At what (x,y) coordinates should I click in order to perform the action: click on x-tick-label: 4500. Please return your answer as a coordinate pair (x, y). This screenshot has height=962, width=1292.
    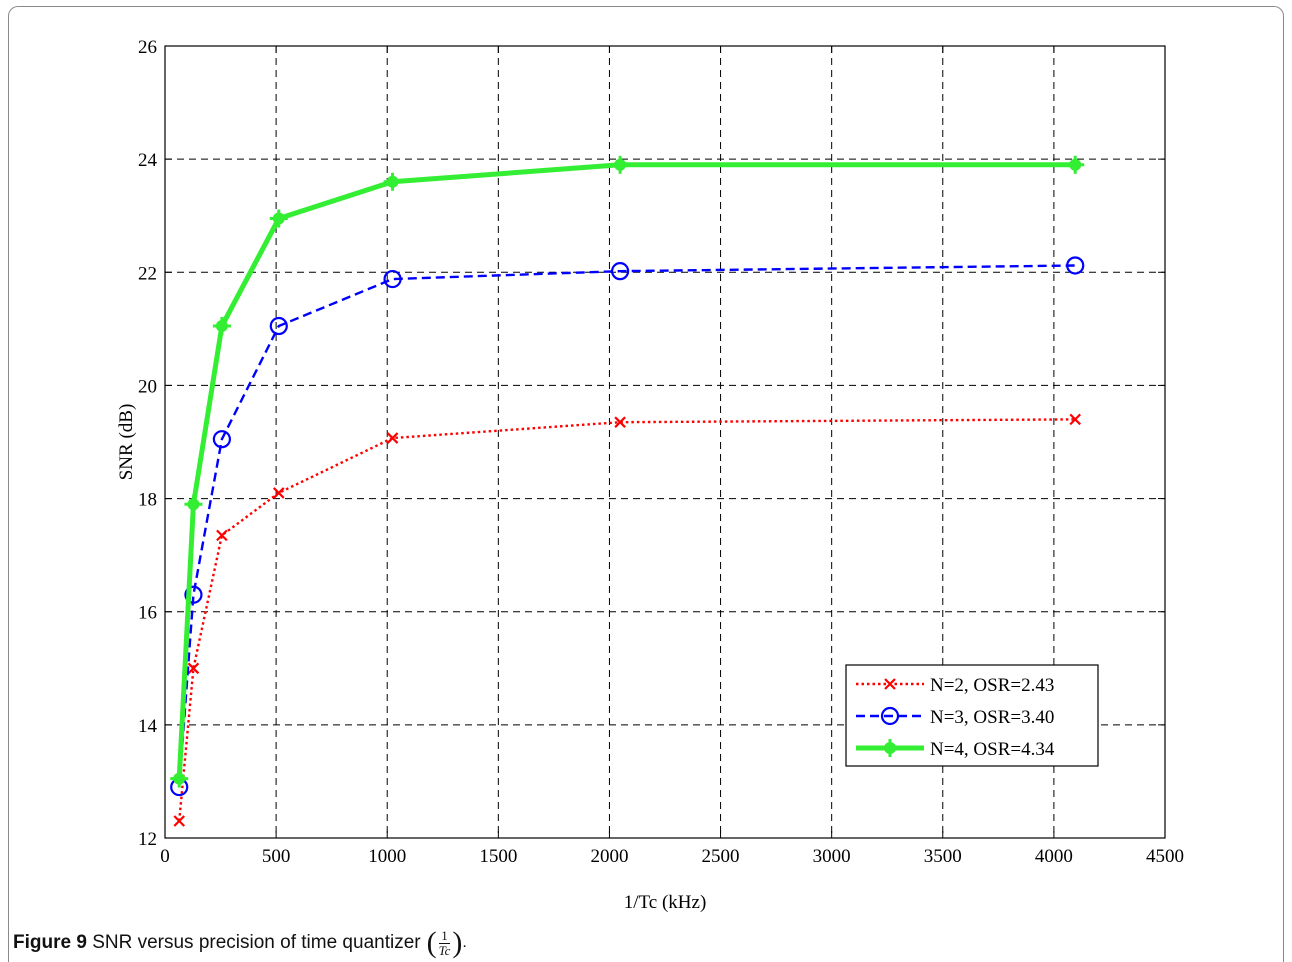
    Looking at the image, I should click on (1165, 856).